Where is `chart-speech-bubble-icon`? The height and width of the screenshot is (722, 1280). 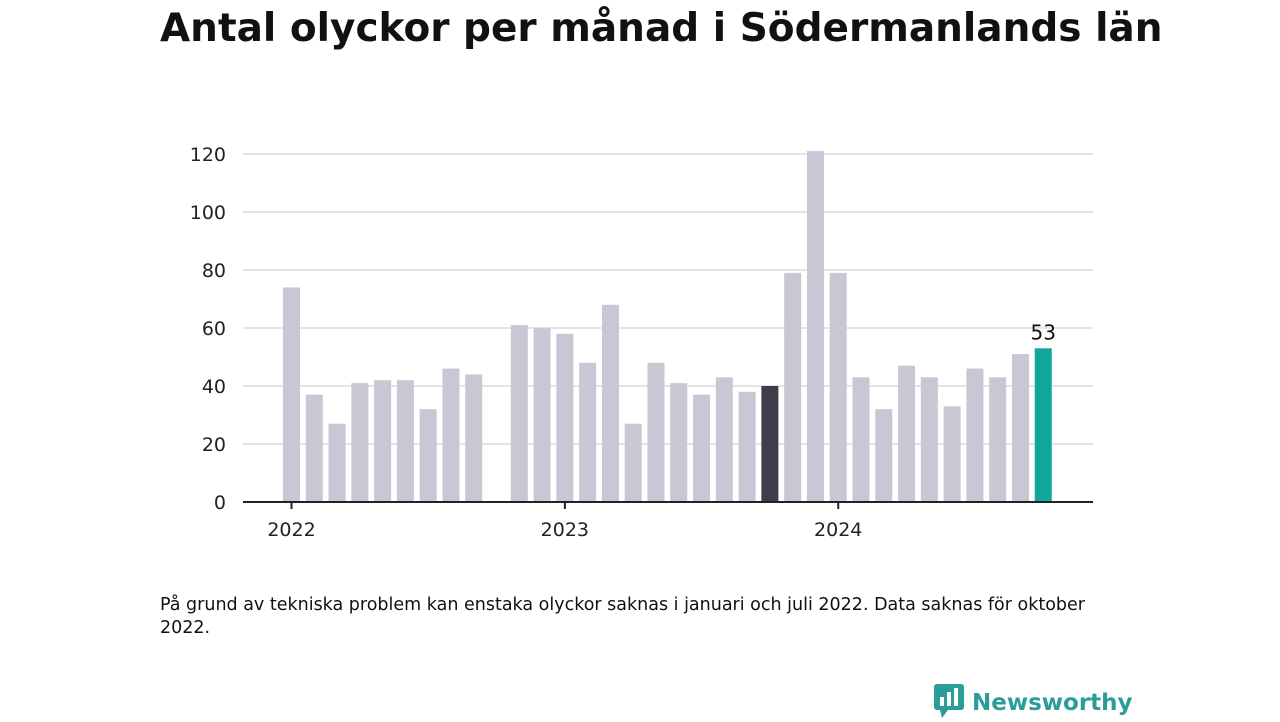 chart-speech-bubble-icon is located at coordinates (949, 703).